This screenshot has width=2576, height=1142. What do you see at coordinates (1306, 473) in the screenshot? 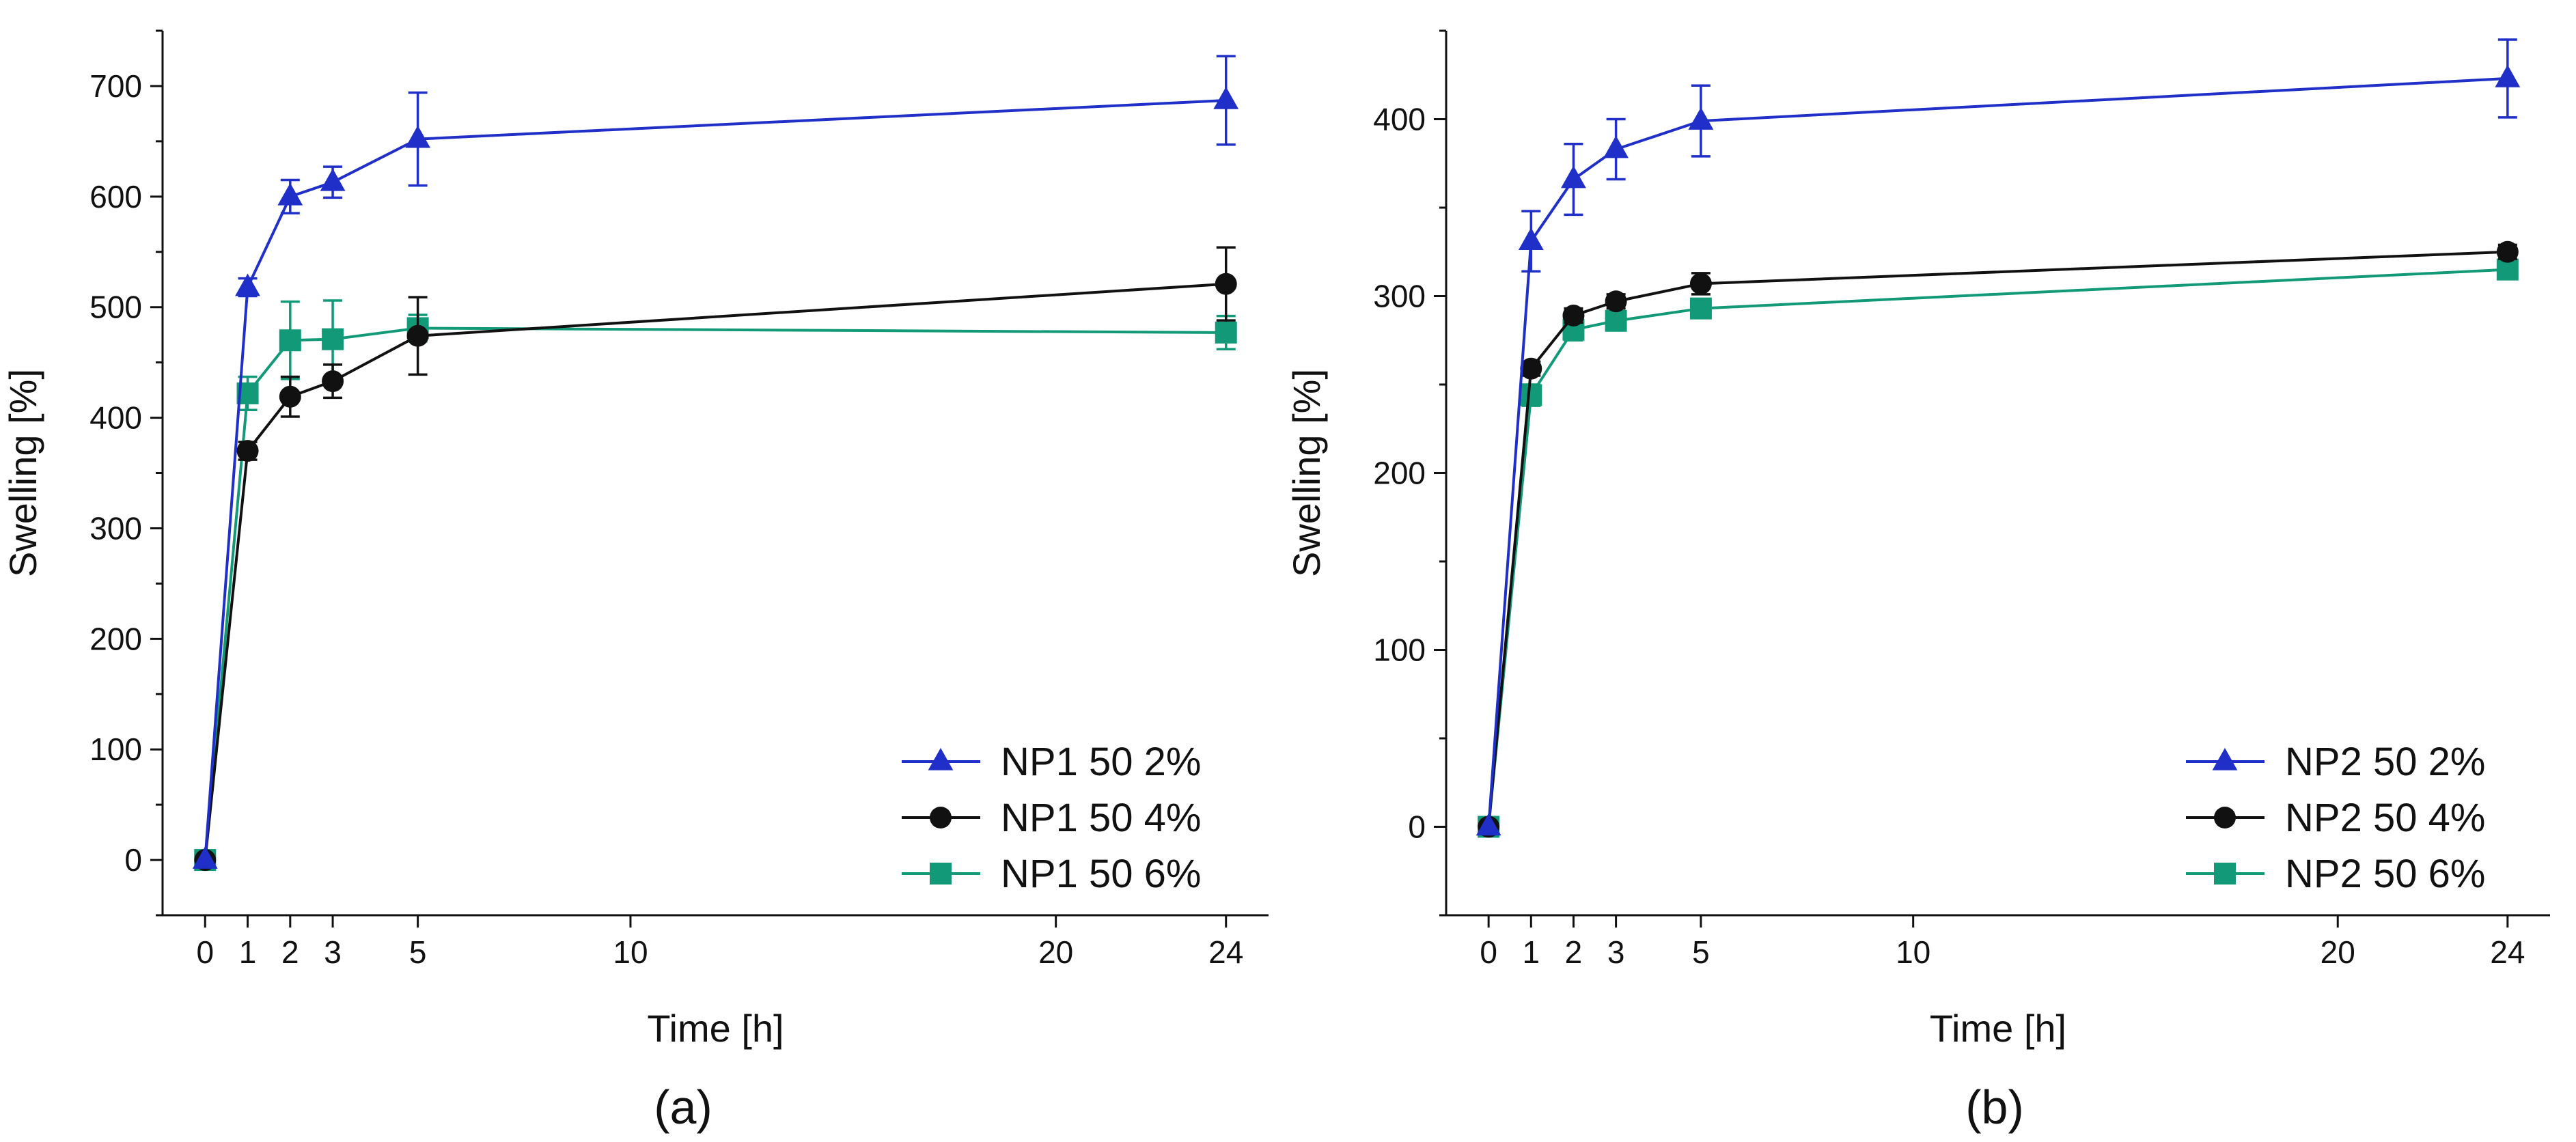
I see `panel-b-y-axis-label: Swelling [%]` at bounding box center [1306, 473].